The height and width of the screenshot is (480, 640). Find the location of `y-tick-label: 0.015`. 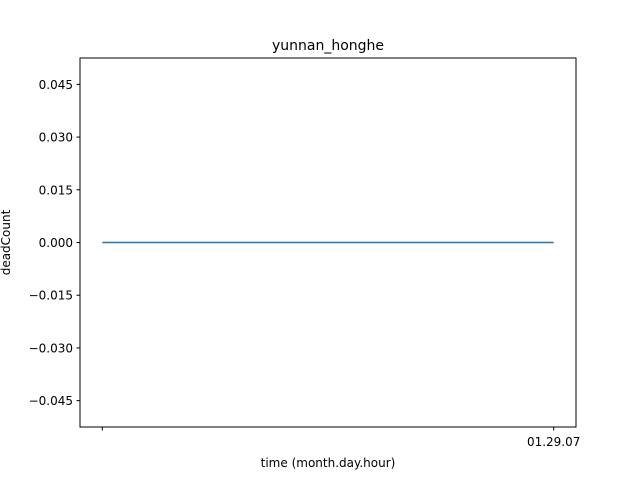

y-tick-label: 0.015 is located at coordinates (56, 190).